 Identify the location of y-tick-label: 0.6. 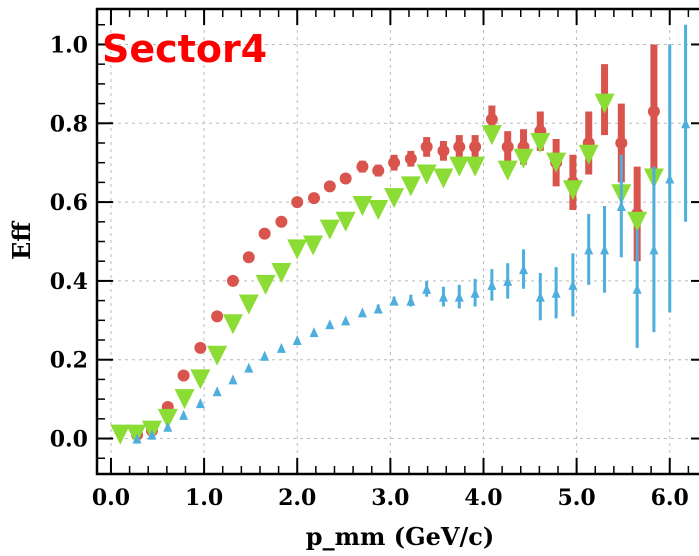
(69, 203).